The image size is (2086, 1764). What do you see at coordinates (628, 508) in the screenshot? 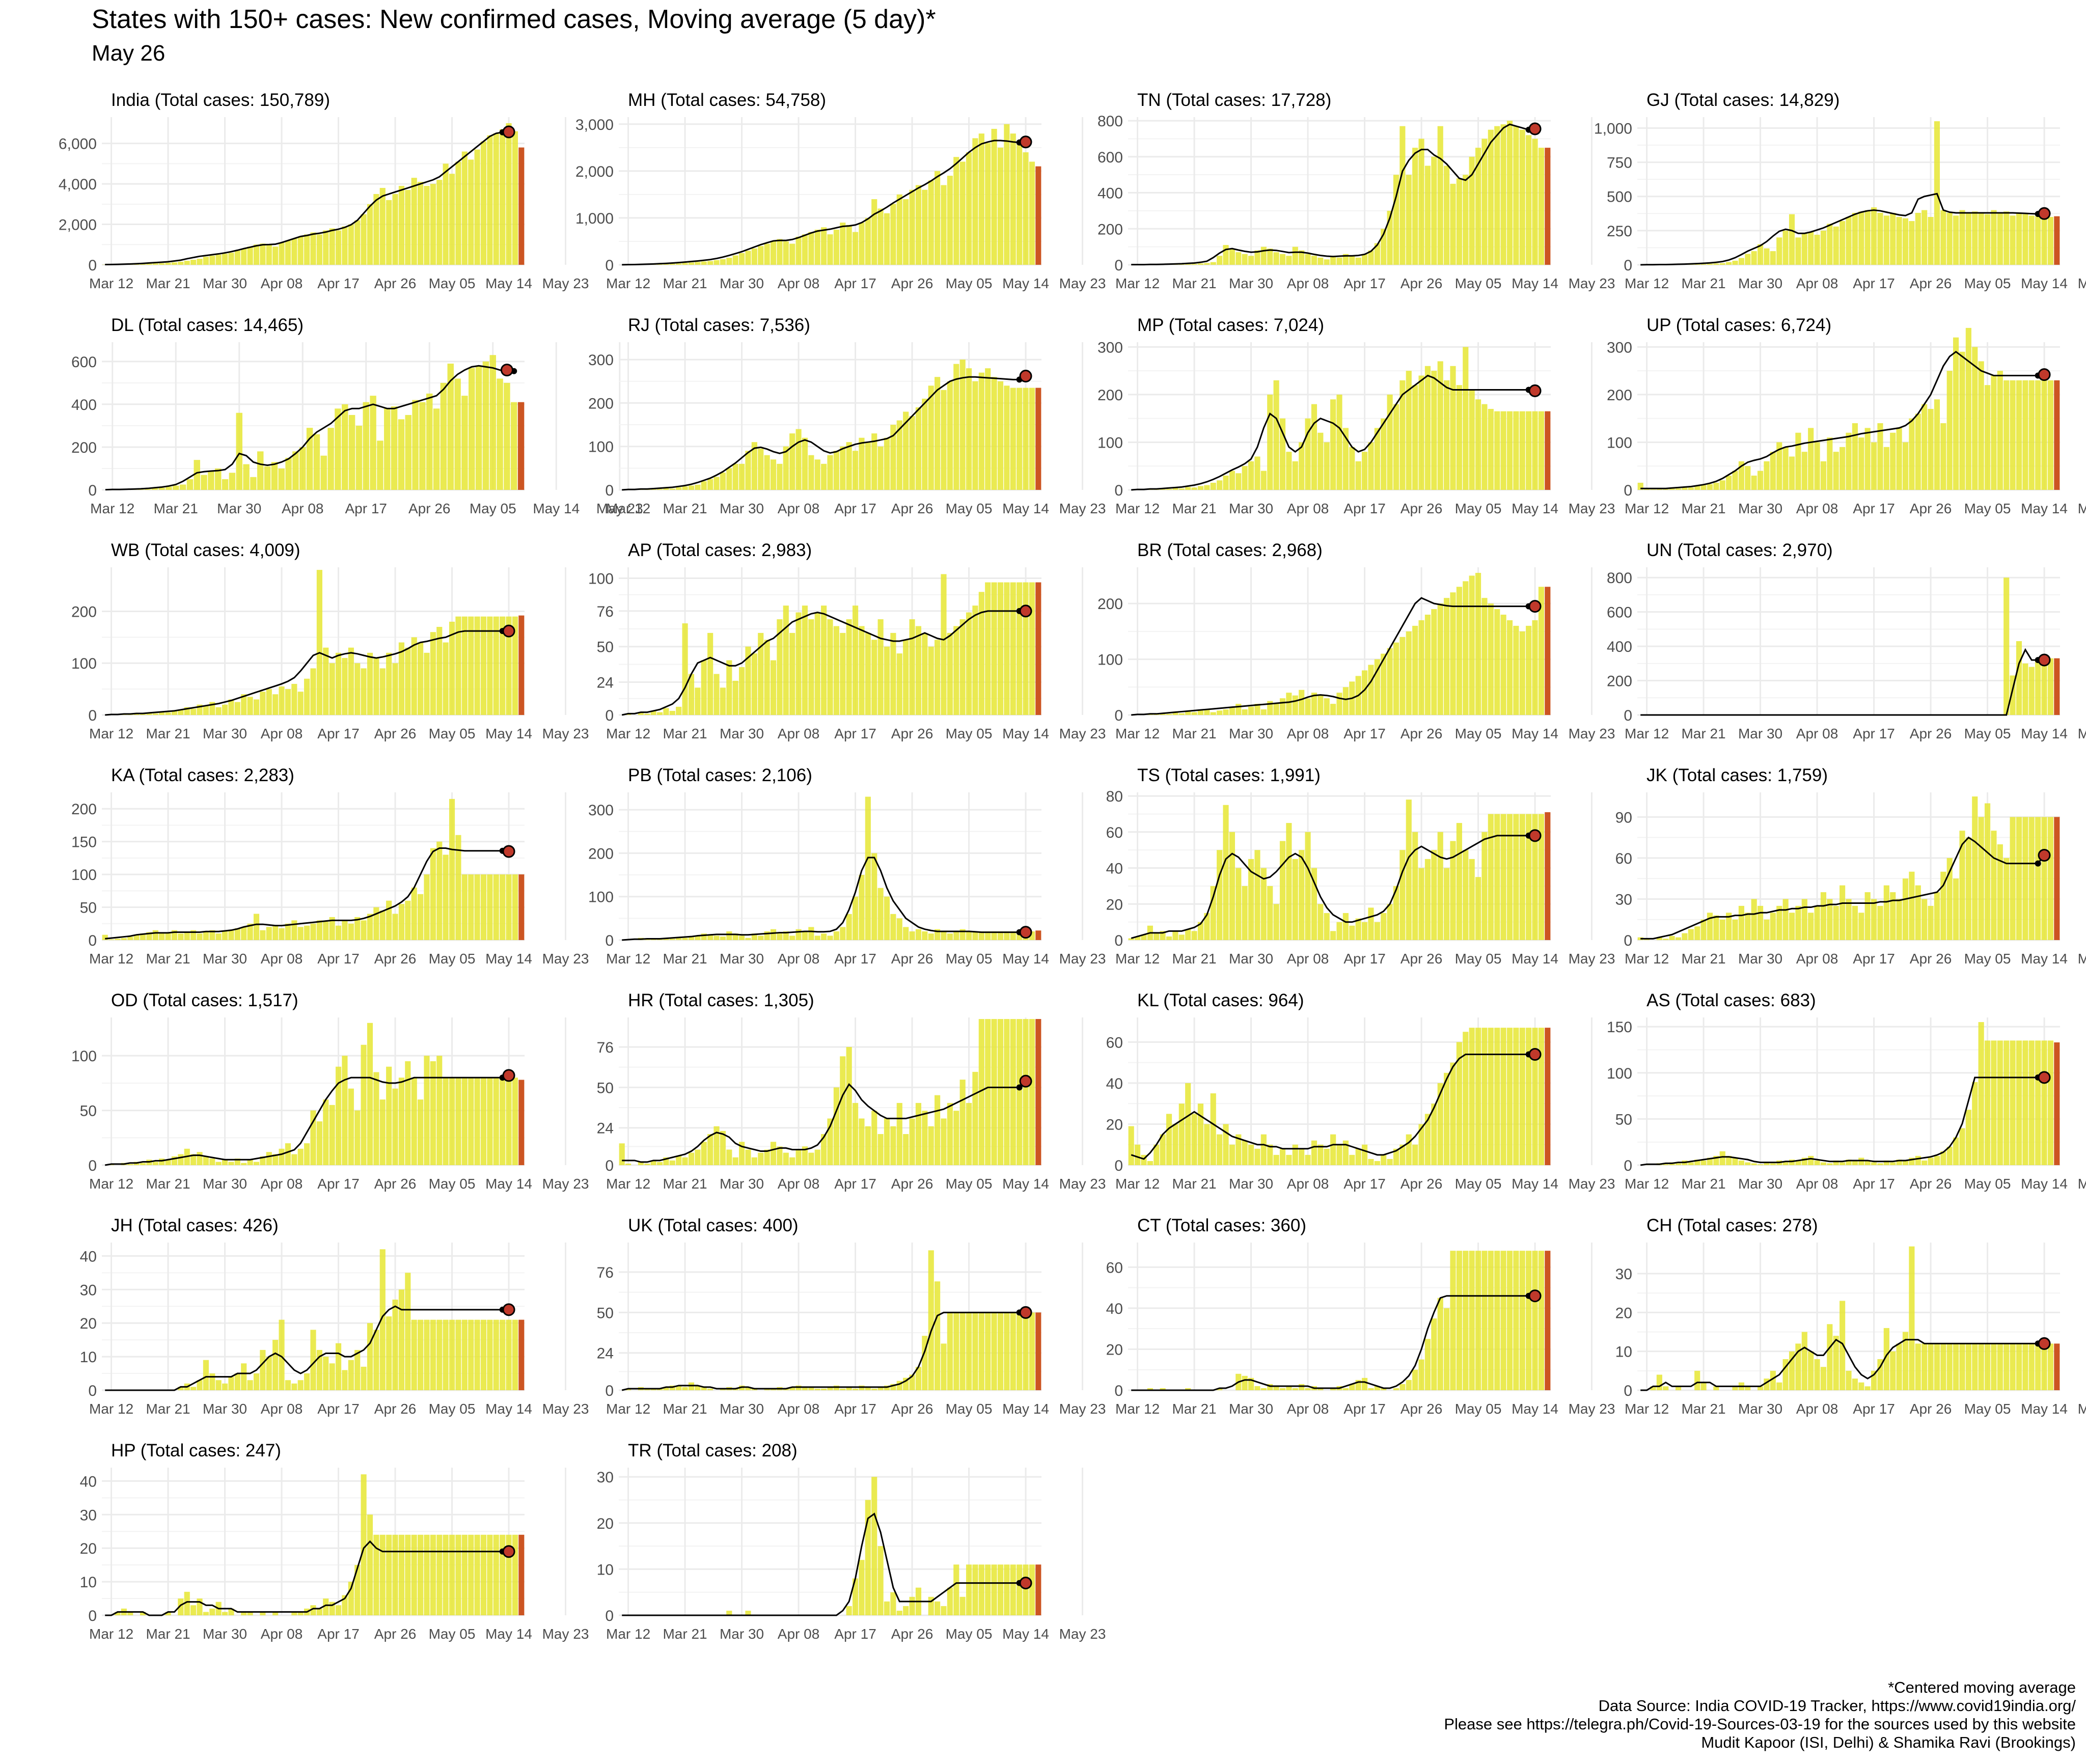
I see `x-tick-label: Mar 12` at bounding box center [628, 508].